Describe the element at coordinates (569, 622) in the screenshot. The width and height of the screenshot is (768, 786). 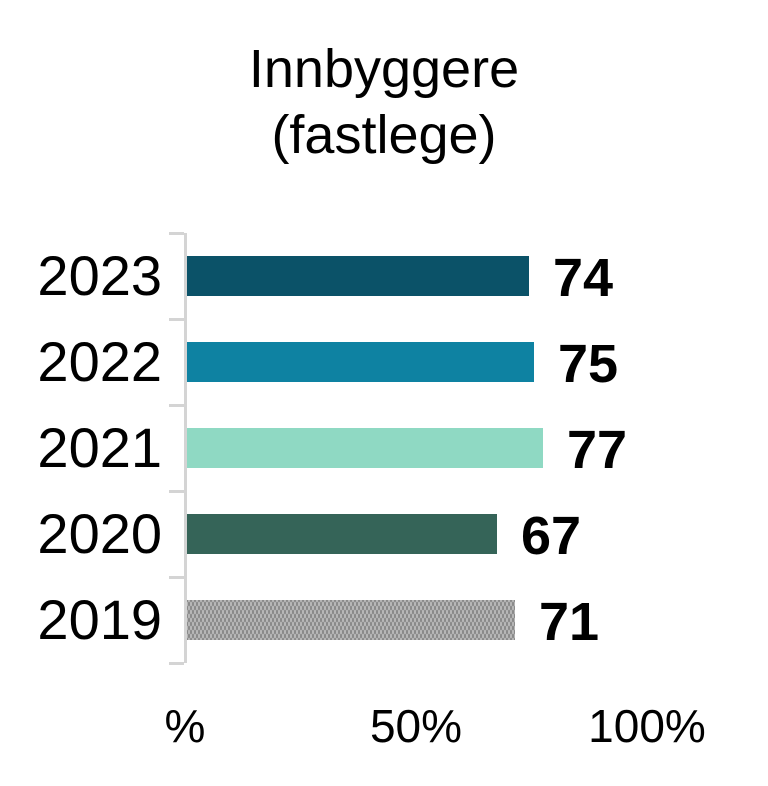
I see `value-label: 71` at that location.